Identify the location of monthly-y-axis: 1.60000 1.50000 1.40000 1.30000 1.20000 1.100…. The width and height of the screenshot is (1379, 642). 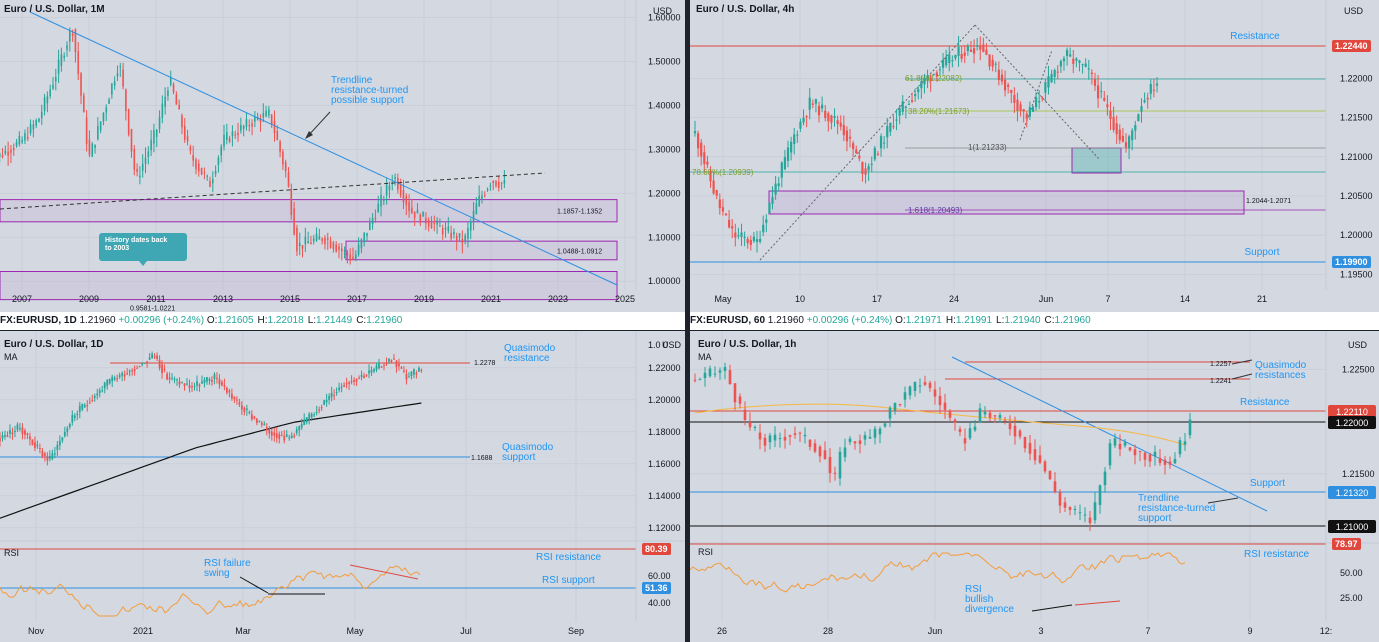
(664, 150).